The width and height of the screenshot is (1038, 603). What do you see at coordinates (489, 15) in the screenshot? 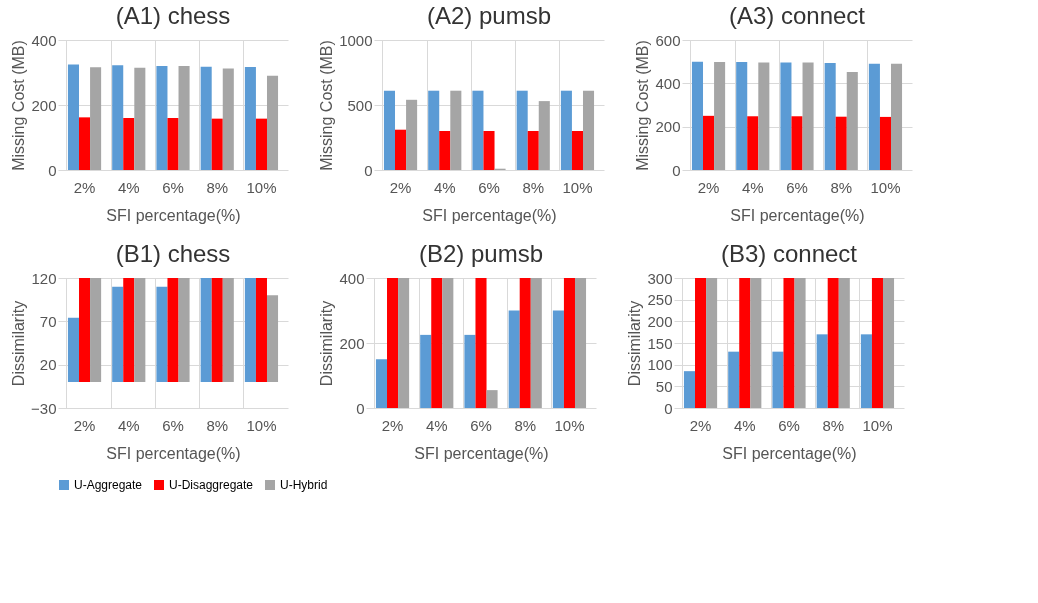
I see `chart-title: (A2) pumsb` at bounding box center [489, 15].